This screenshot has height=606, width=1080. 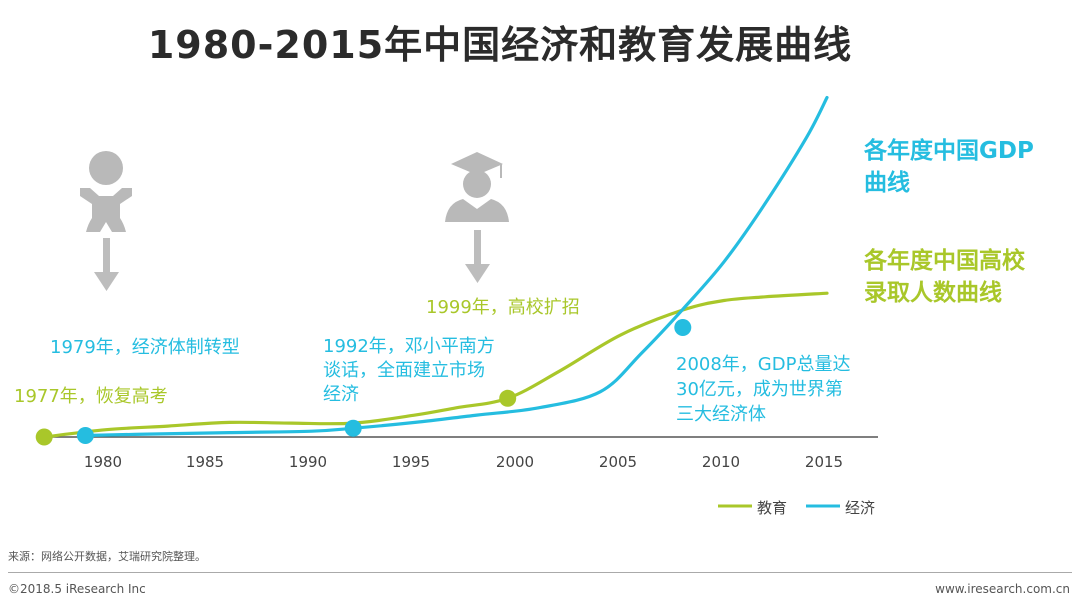 What do you see at coordinates (91, 396) in the screenshot?
I see `annotation-1977: 1977年，恢复高考` at bounding box center [91, 396].